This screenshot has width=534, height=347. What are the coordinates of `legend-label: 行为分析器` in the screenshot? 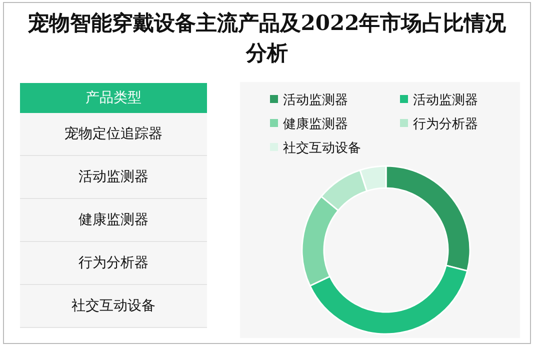 It's located at (445, 124).